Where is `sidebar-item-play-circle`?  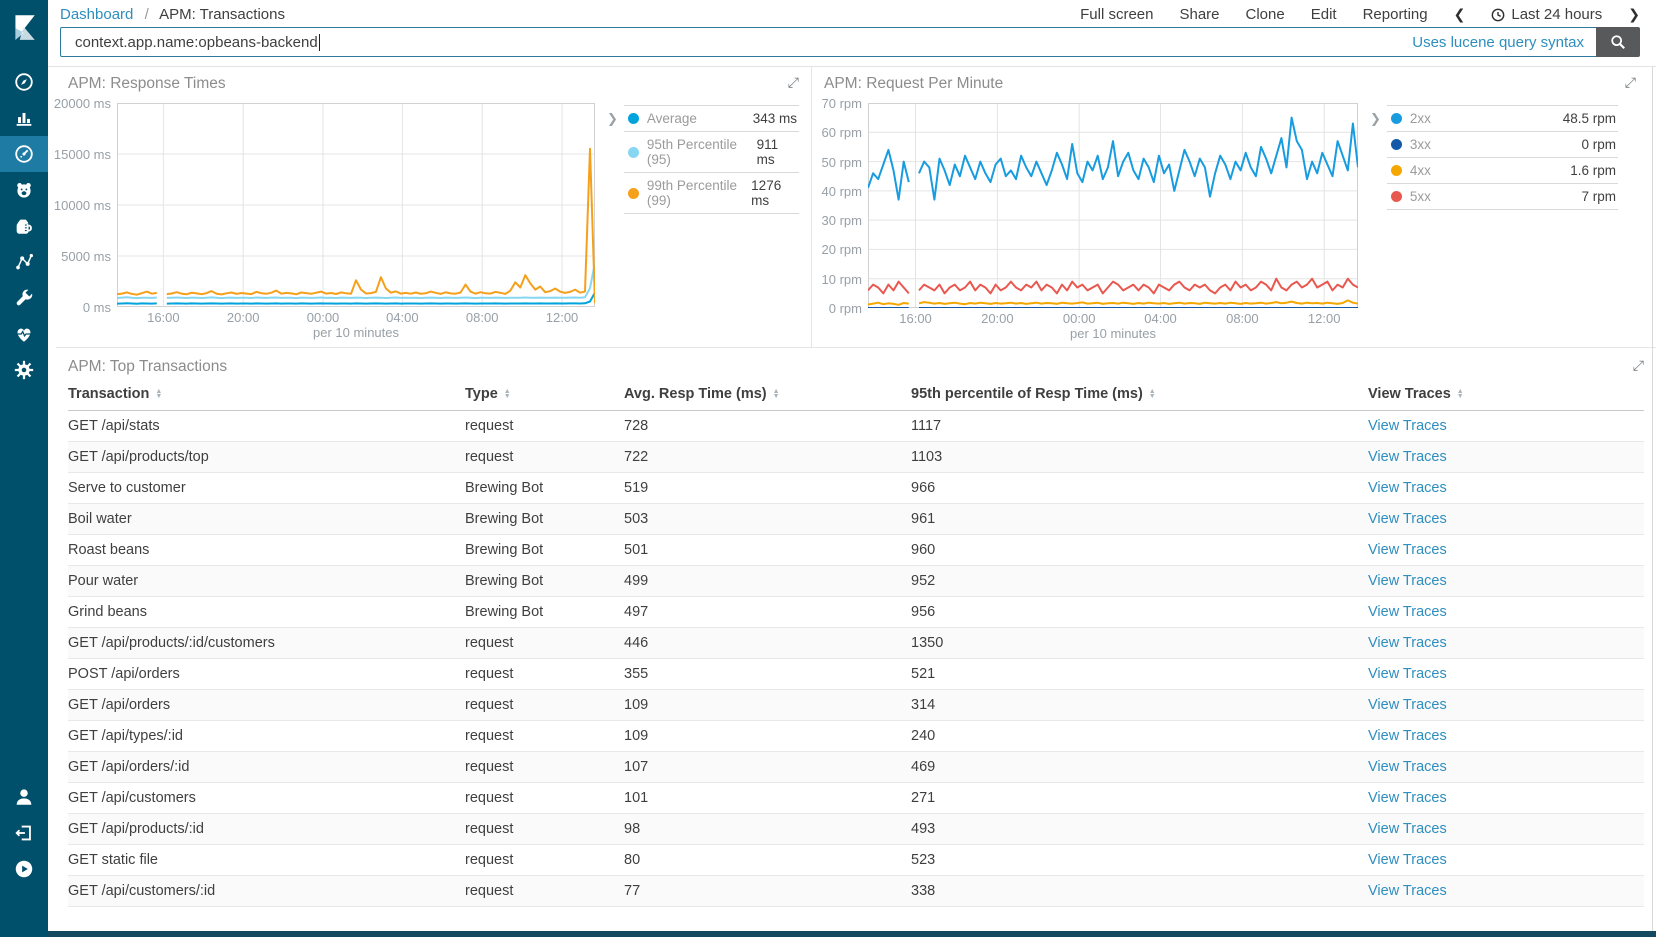
sidebar-item-play-circle is located at coordinates (24, 869).